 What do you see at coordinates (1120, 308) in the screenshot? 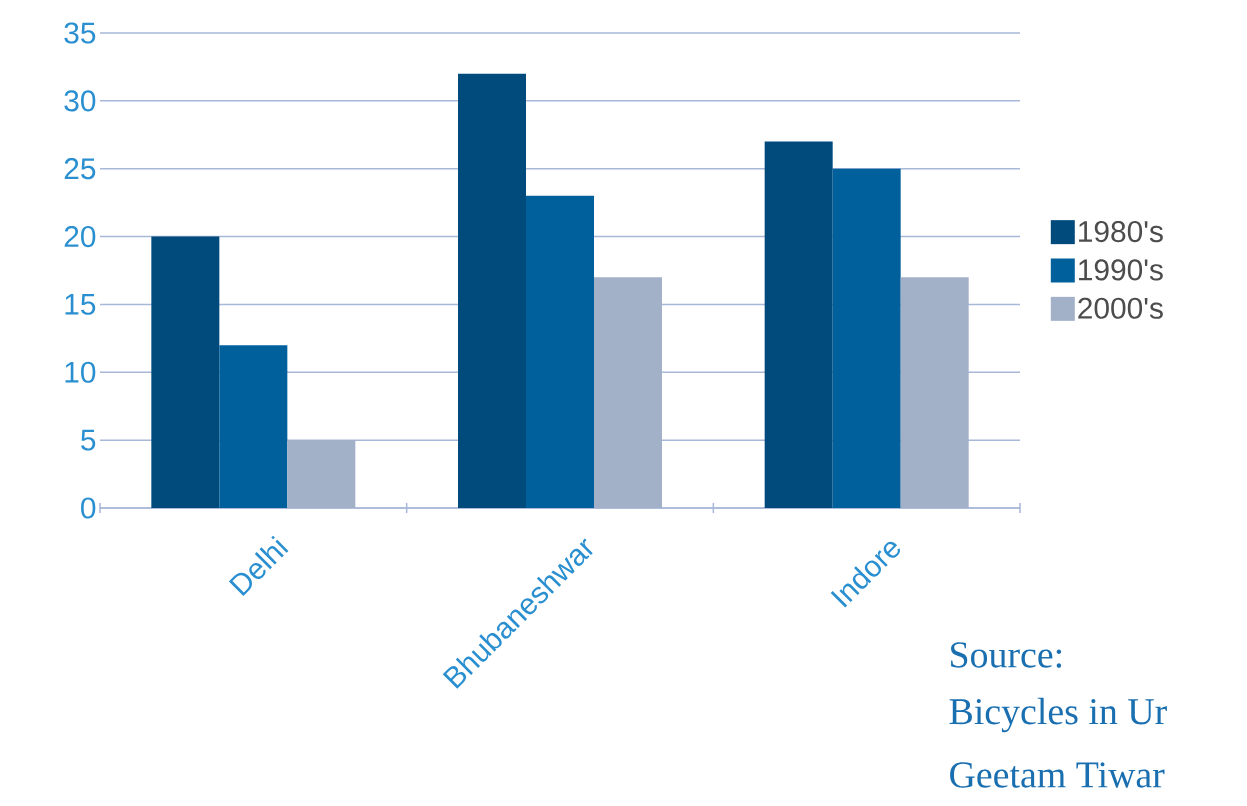
I see `legend-label: 2000's` at bounding box center [1120, 308].